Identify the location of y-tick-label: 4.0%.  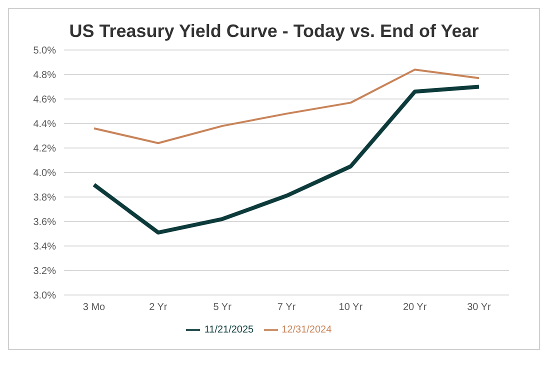
(44, 174).